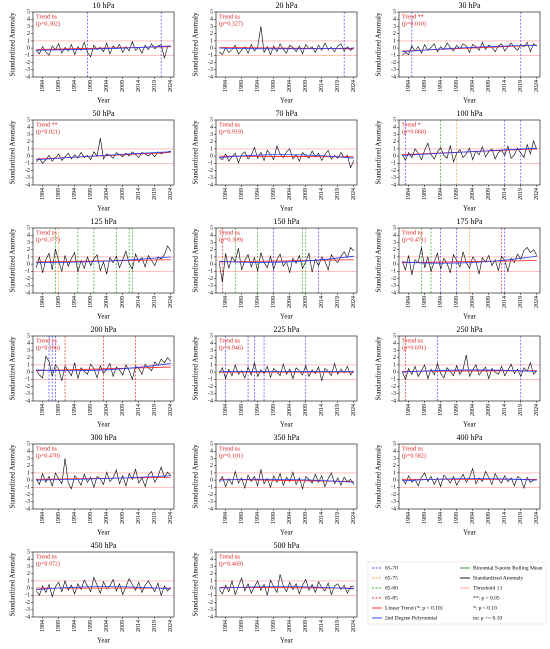  Describe the element at coordinates (487, 618) in the screenshot. I see `legend-label: ns: p >= 0.10` at that location.